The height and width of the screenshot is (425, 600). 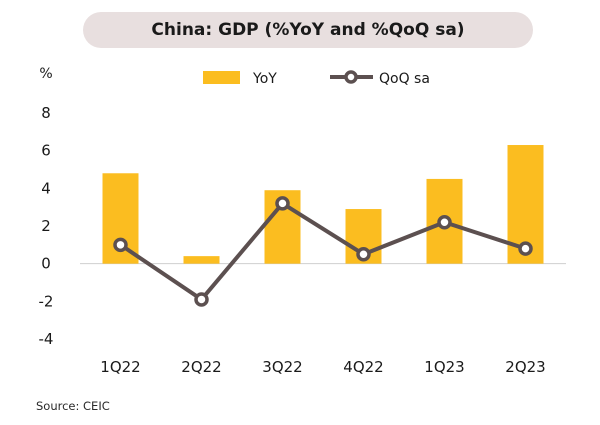 I want to click on y-tick-label: -2, so click(x=46, y=301).